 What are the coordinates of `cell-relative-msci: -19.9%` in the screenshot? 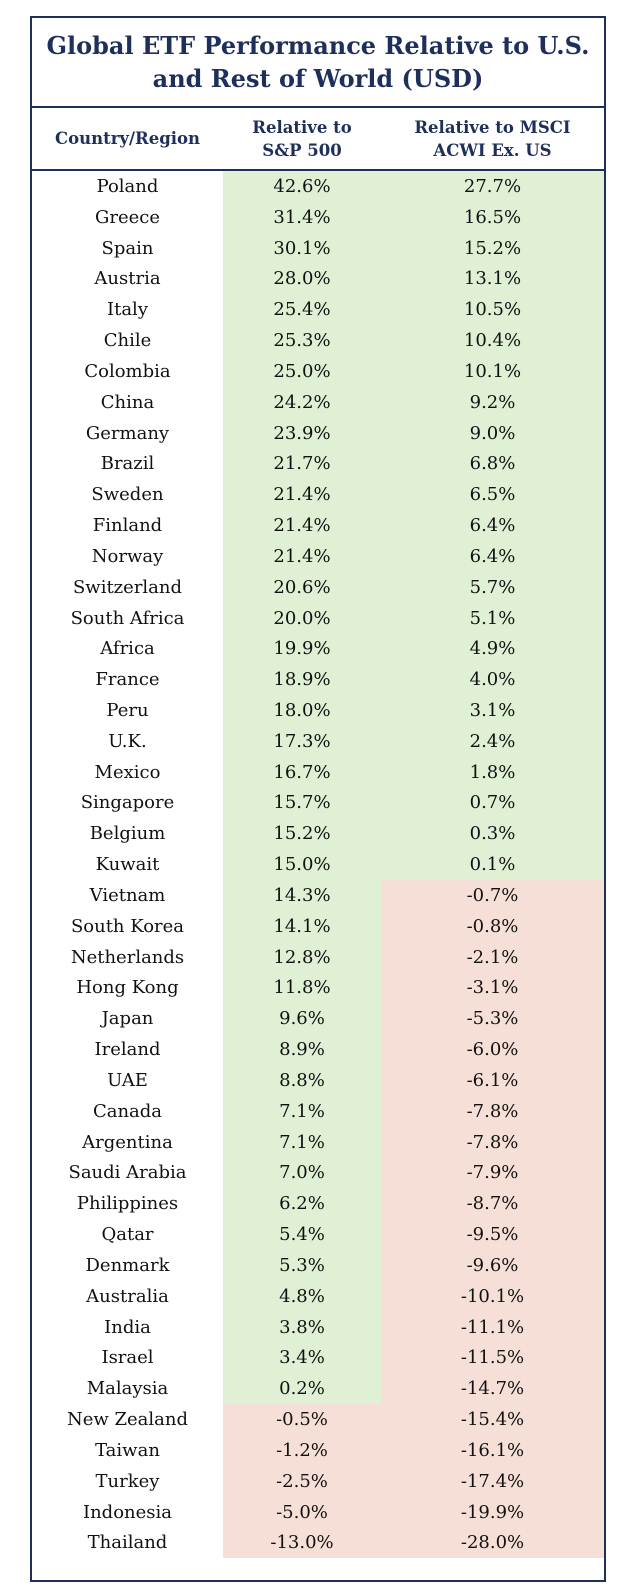 It's located at (492, 1512).